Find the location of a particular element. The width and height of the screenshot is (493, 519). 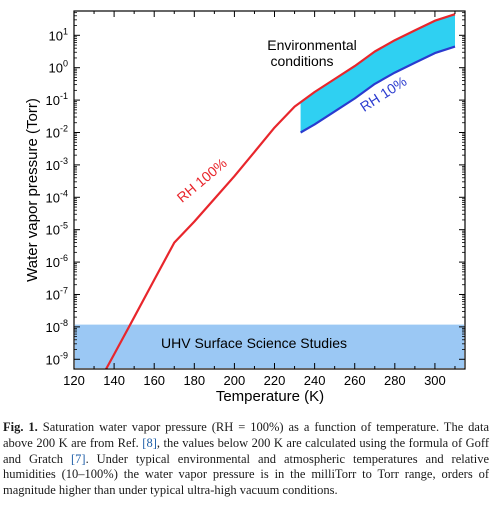

y-tick-label: 10⁻⁴ is located at coordinates (57, 196).